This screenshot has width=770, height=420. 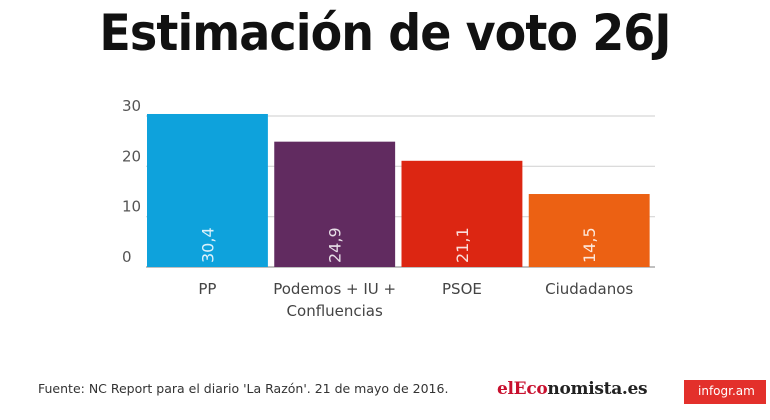 What do you see at coordinates (335, 311) in the screenshot?
I see `x-tick-label-line: Confluencias` at bounding box center [335, 311].